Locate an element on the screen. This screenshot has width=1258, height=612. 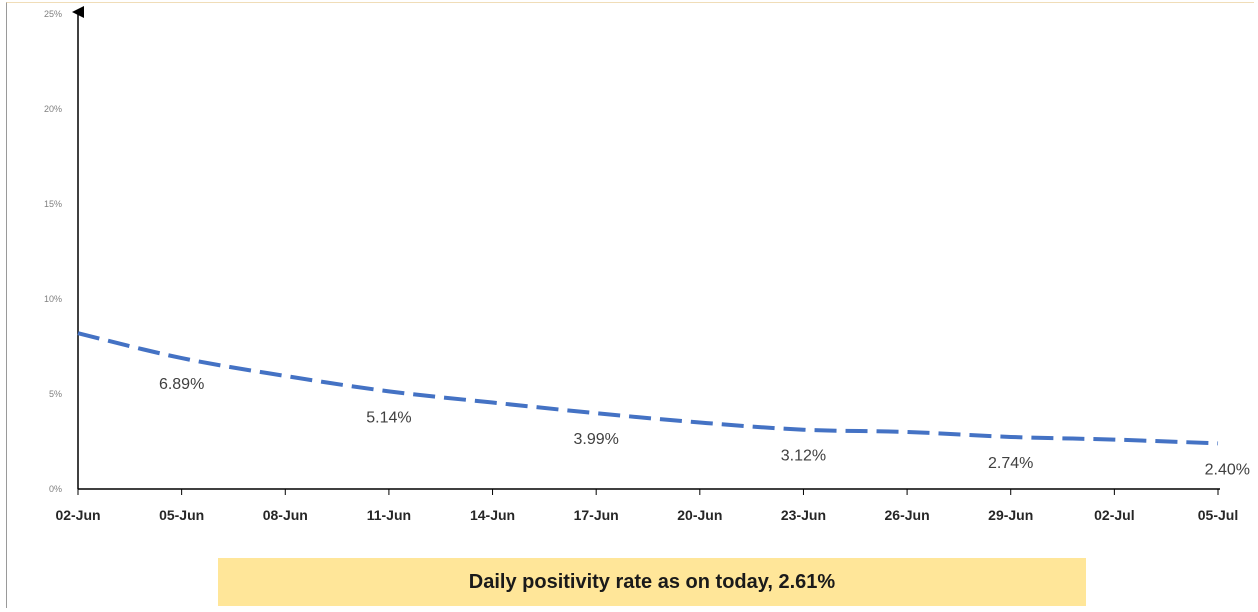
data-label: 2.74% is located at coordinates (1010, 463).